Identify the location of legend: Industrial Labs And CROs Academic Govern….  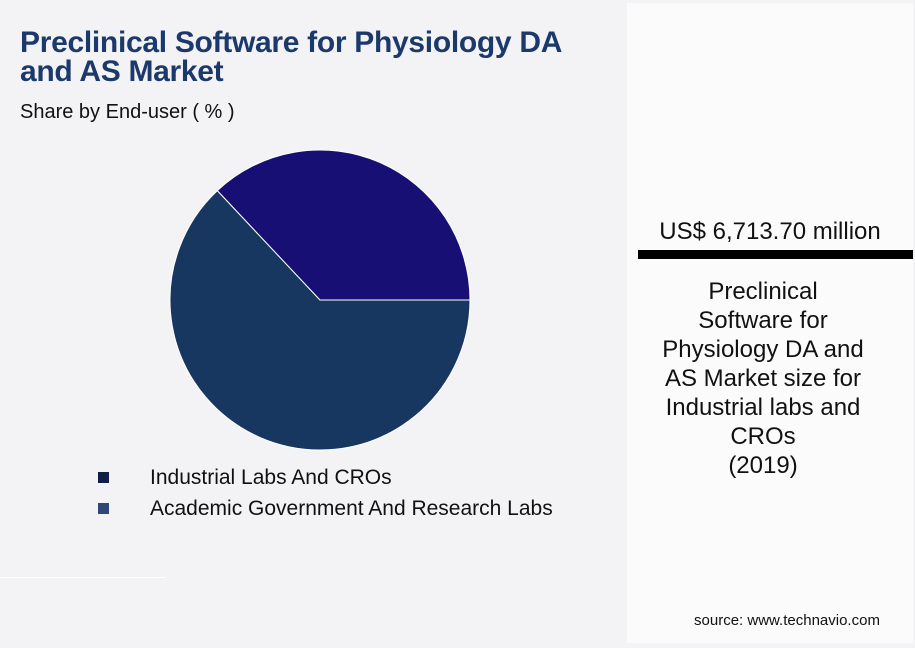
(325, 493).